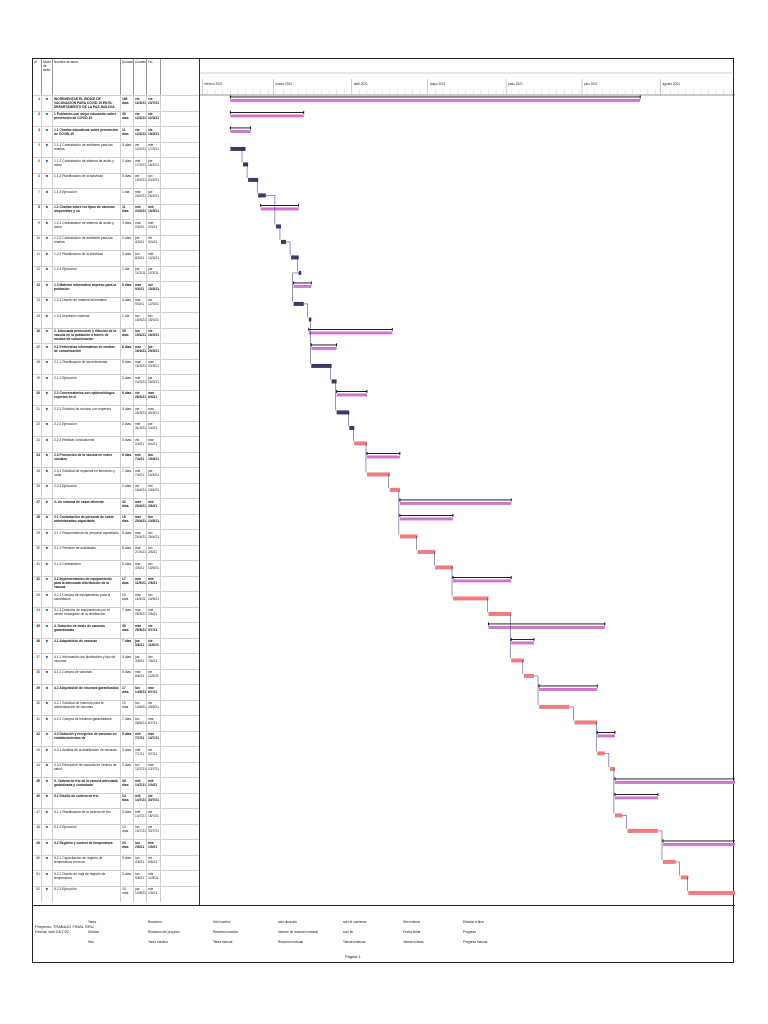  What do you see at coordinates (37, 228) in the screenshot?
I see `task-id: 9` at bounding box center [37, 228].